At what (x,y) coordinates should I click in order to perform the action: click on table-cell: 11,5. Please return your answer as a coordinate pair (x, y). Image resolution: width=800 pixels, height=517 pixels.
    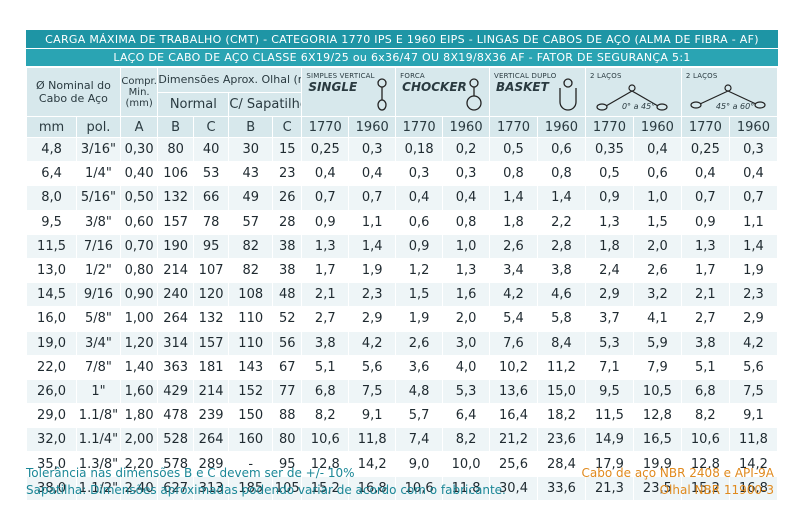
    Looking at the image, I should click on (51, 246).